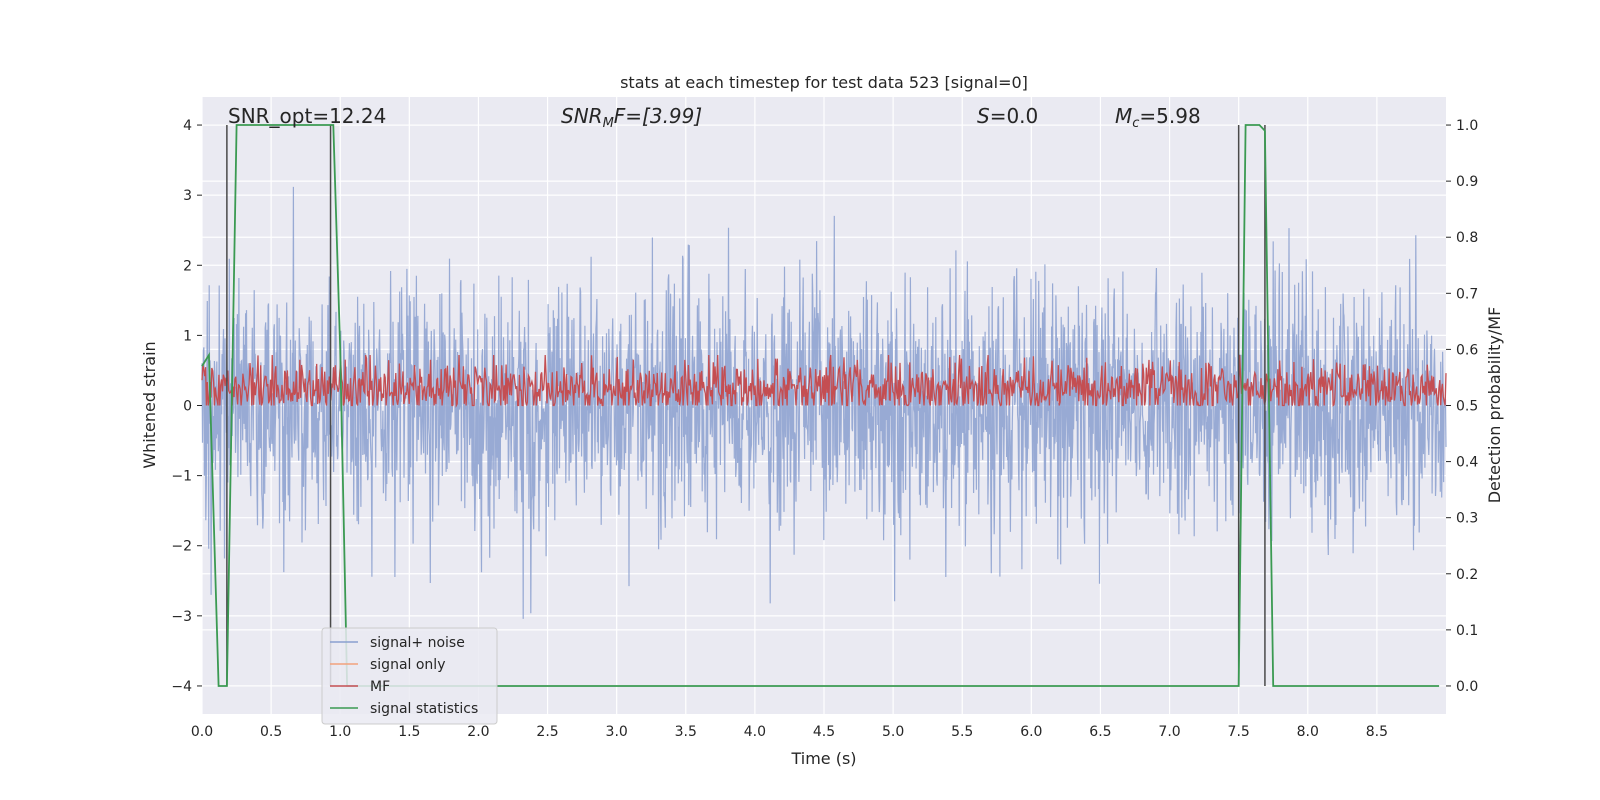  I want to click on y2-tick-label: 0.5, so click(1467, 407).